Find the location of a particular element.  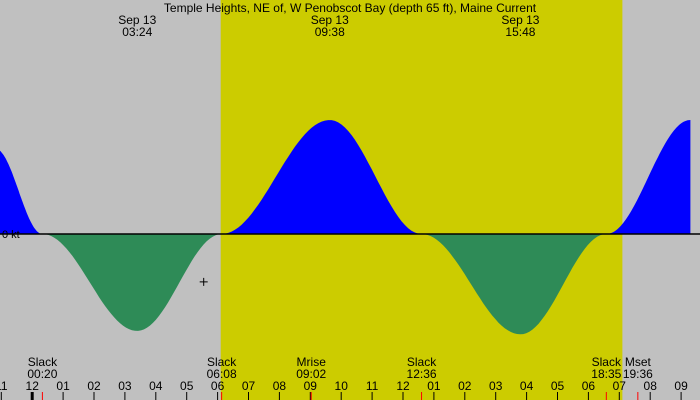

event-time-label: 19:36 is located at coordinates (638, 374).